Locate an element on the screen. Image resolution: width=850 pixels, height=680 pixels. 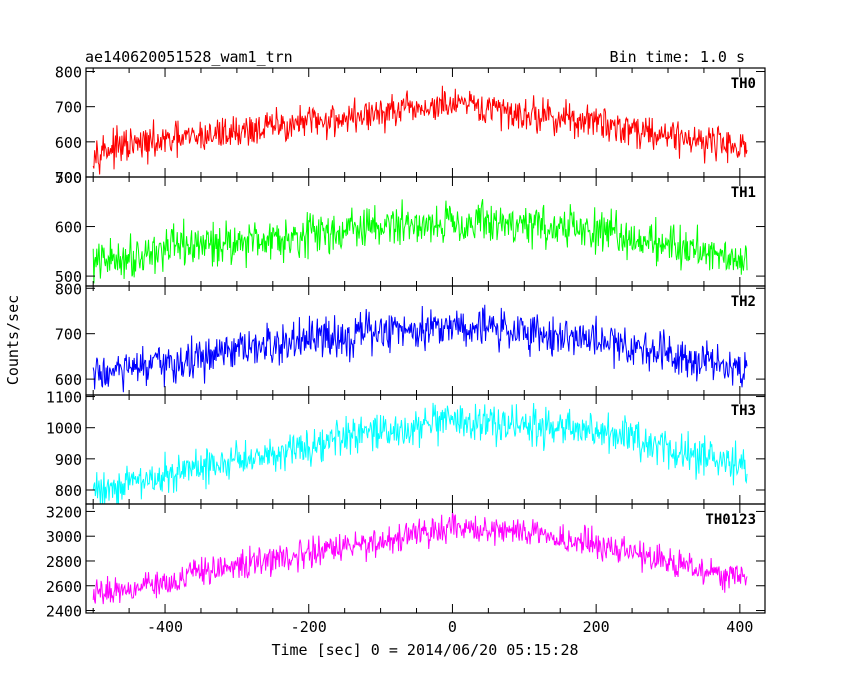
panel-frame-th0123 is located at coordinates (425, 558).